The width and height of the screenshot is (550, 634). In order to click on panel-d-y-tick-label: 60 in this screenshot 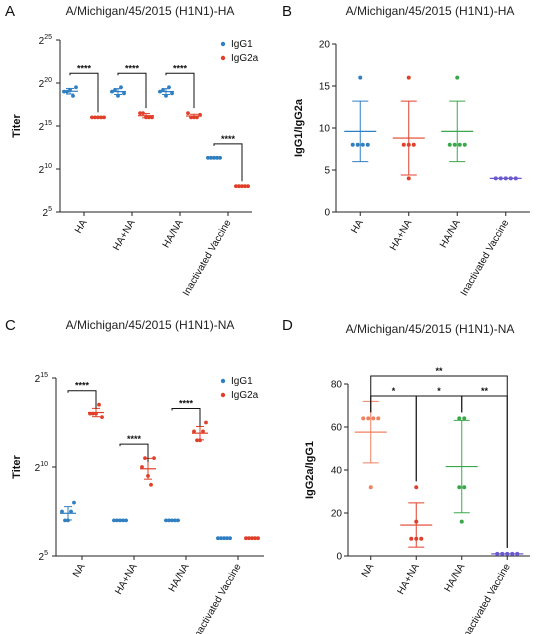, I will do `click(337, 428)`.